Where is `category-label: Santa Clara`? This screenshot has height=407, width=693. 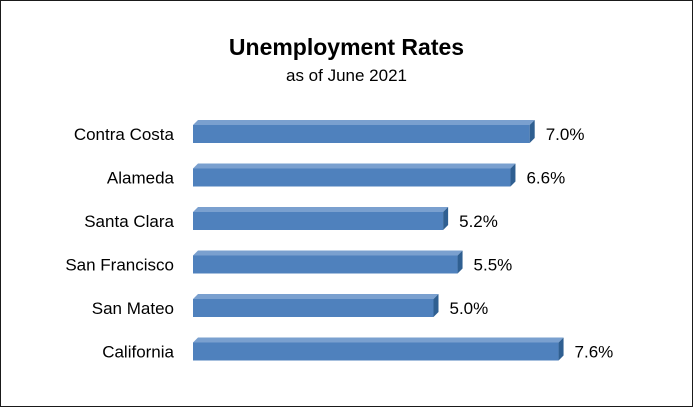
category-label: Santa Clara is located at coordinates (129, 221).